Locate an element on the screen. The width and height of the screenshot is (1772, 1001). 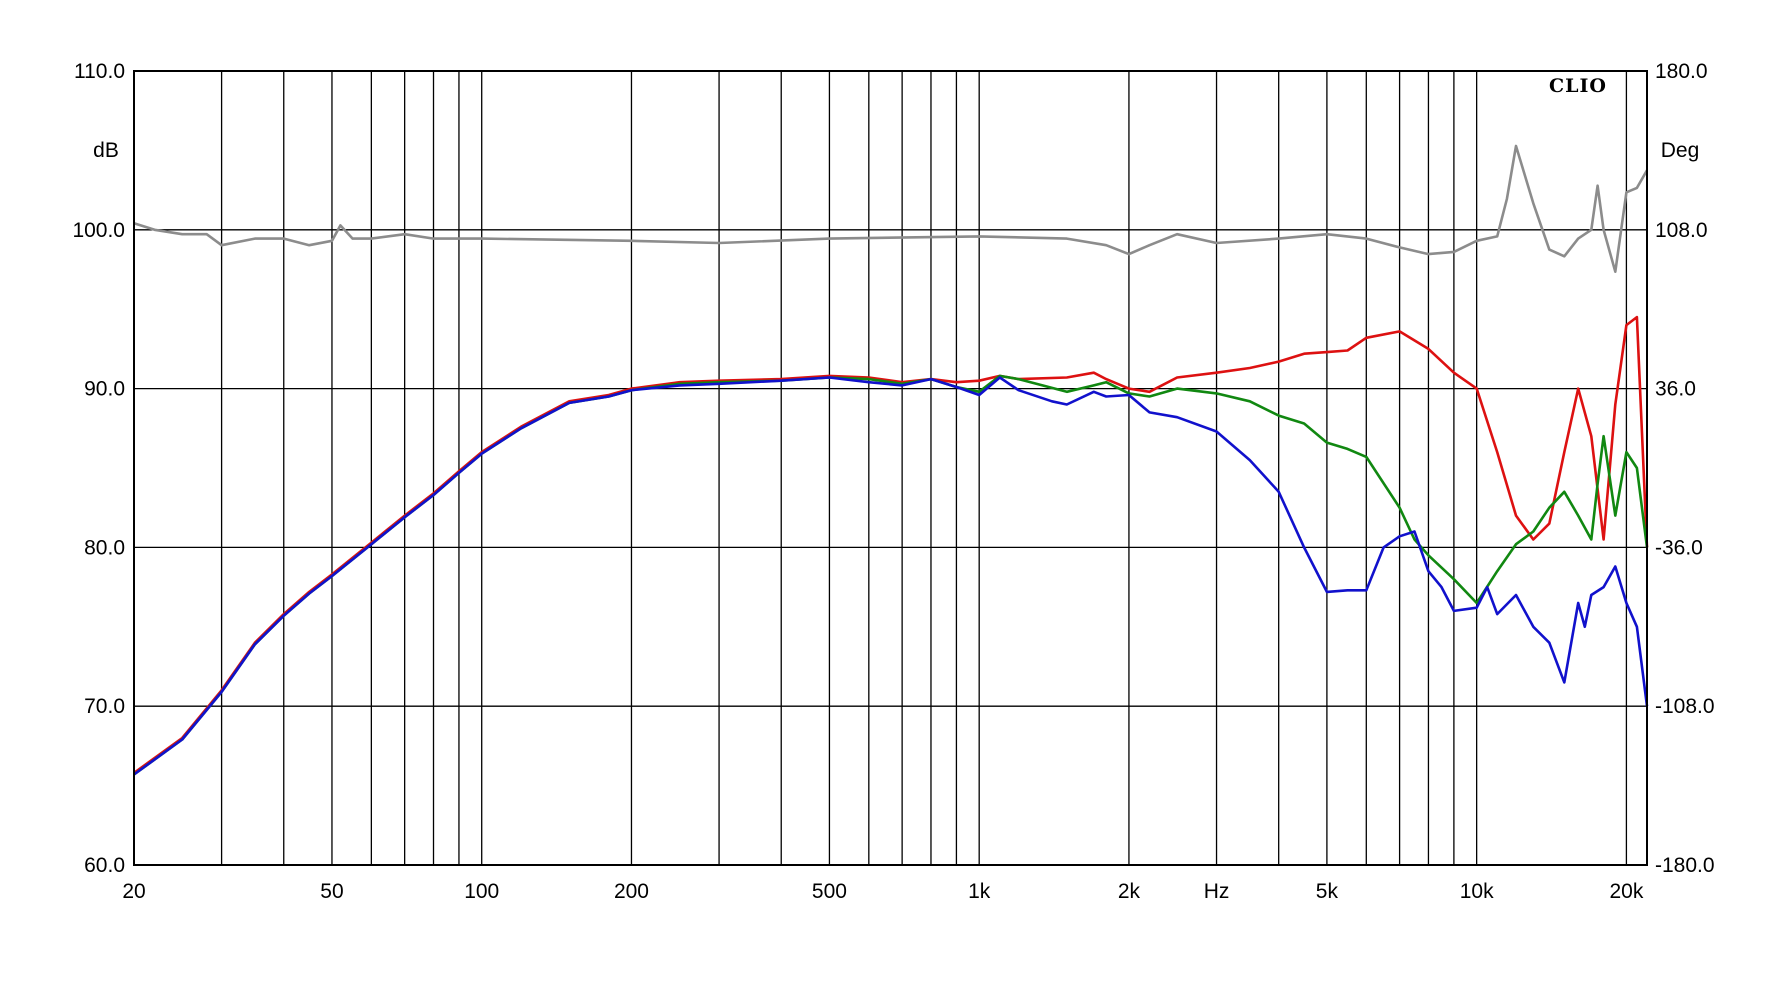
y-axis-label: dB is located at coordinates (106, 150).